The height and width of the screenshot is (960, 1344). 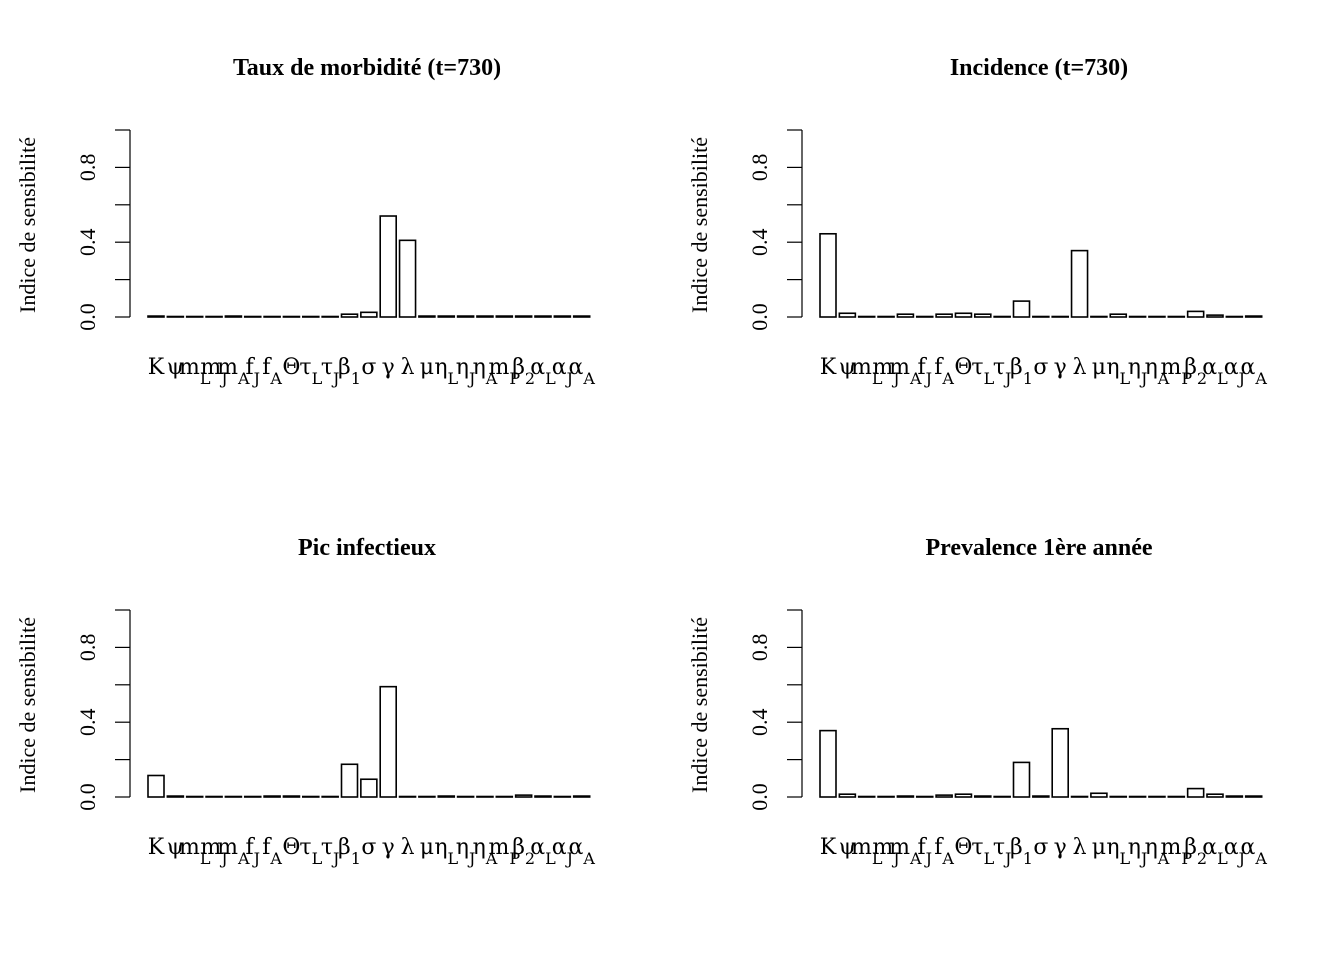 What do you see at coordinates (963, 367) in the screenshot?
I see `x-tick-label-8: Θ` at bounding box center [963, 367].